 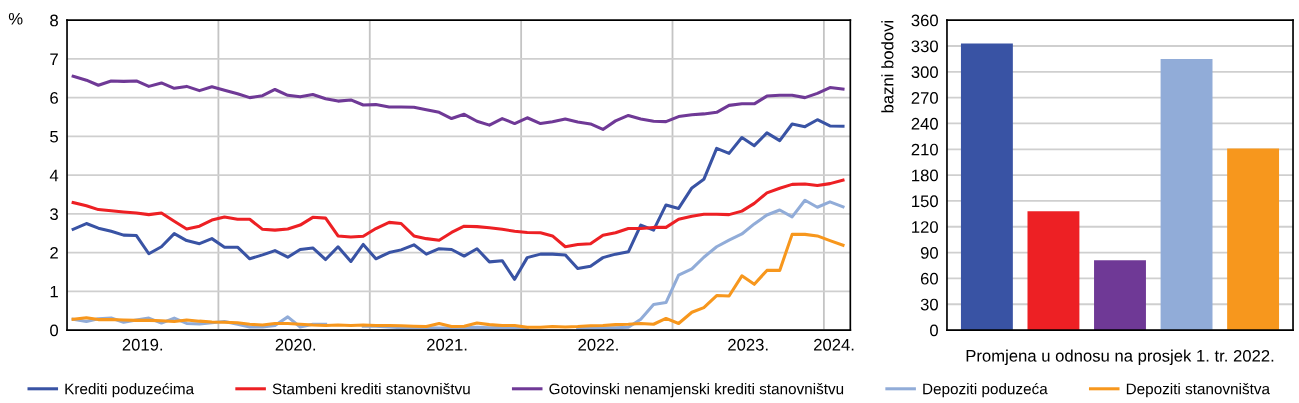 I want to click on legend-label: Gotovinski nenamjenski krediti stanovništvu, so click(x=696, y=390).